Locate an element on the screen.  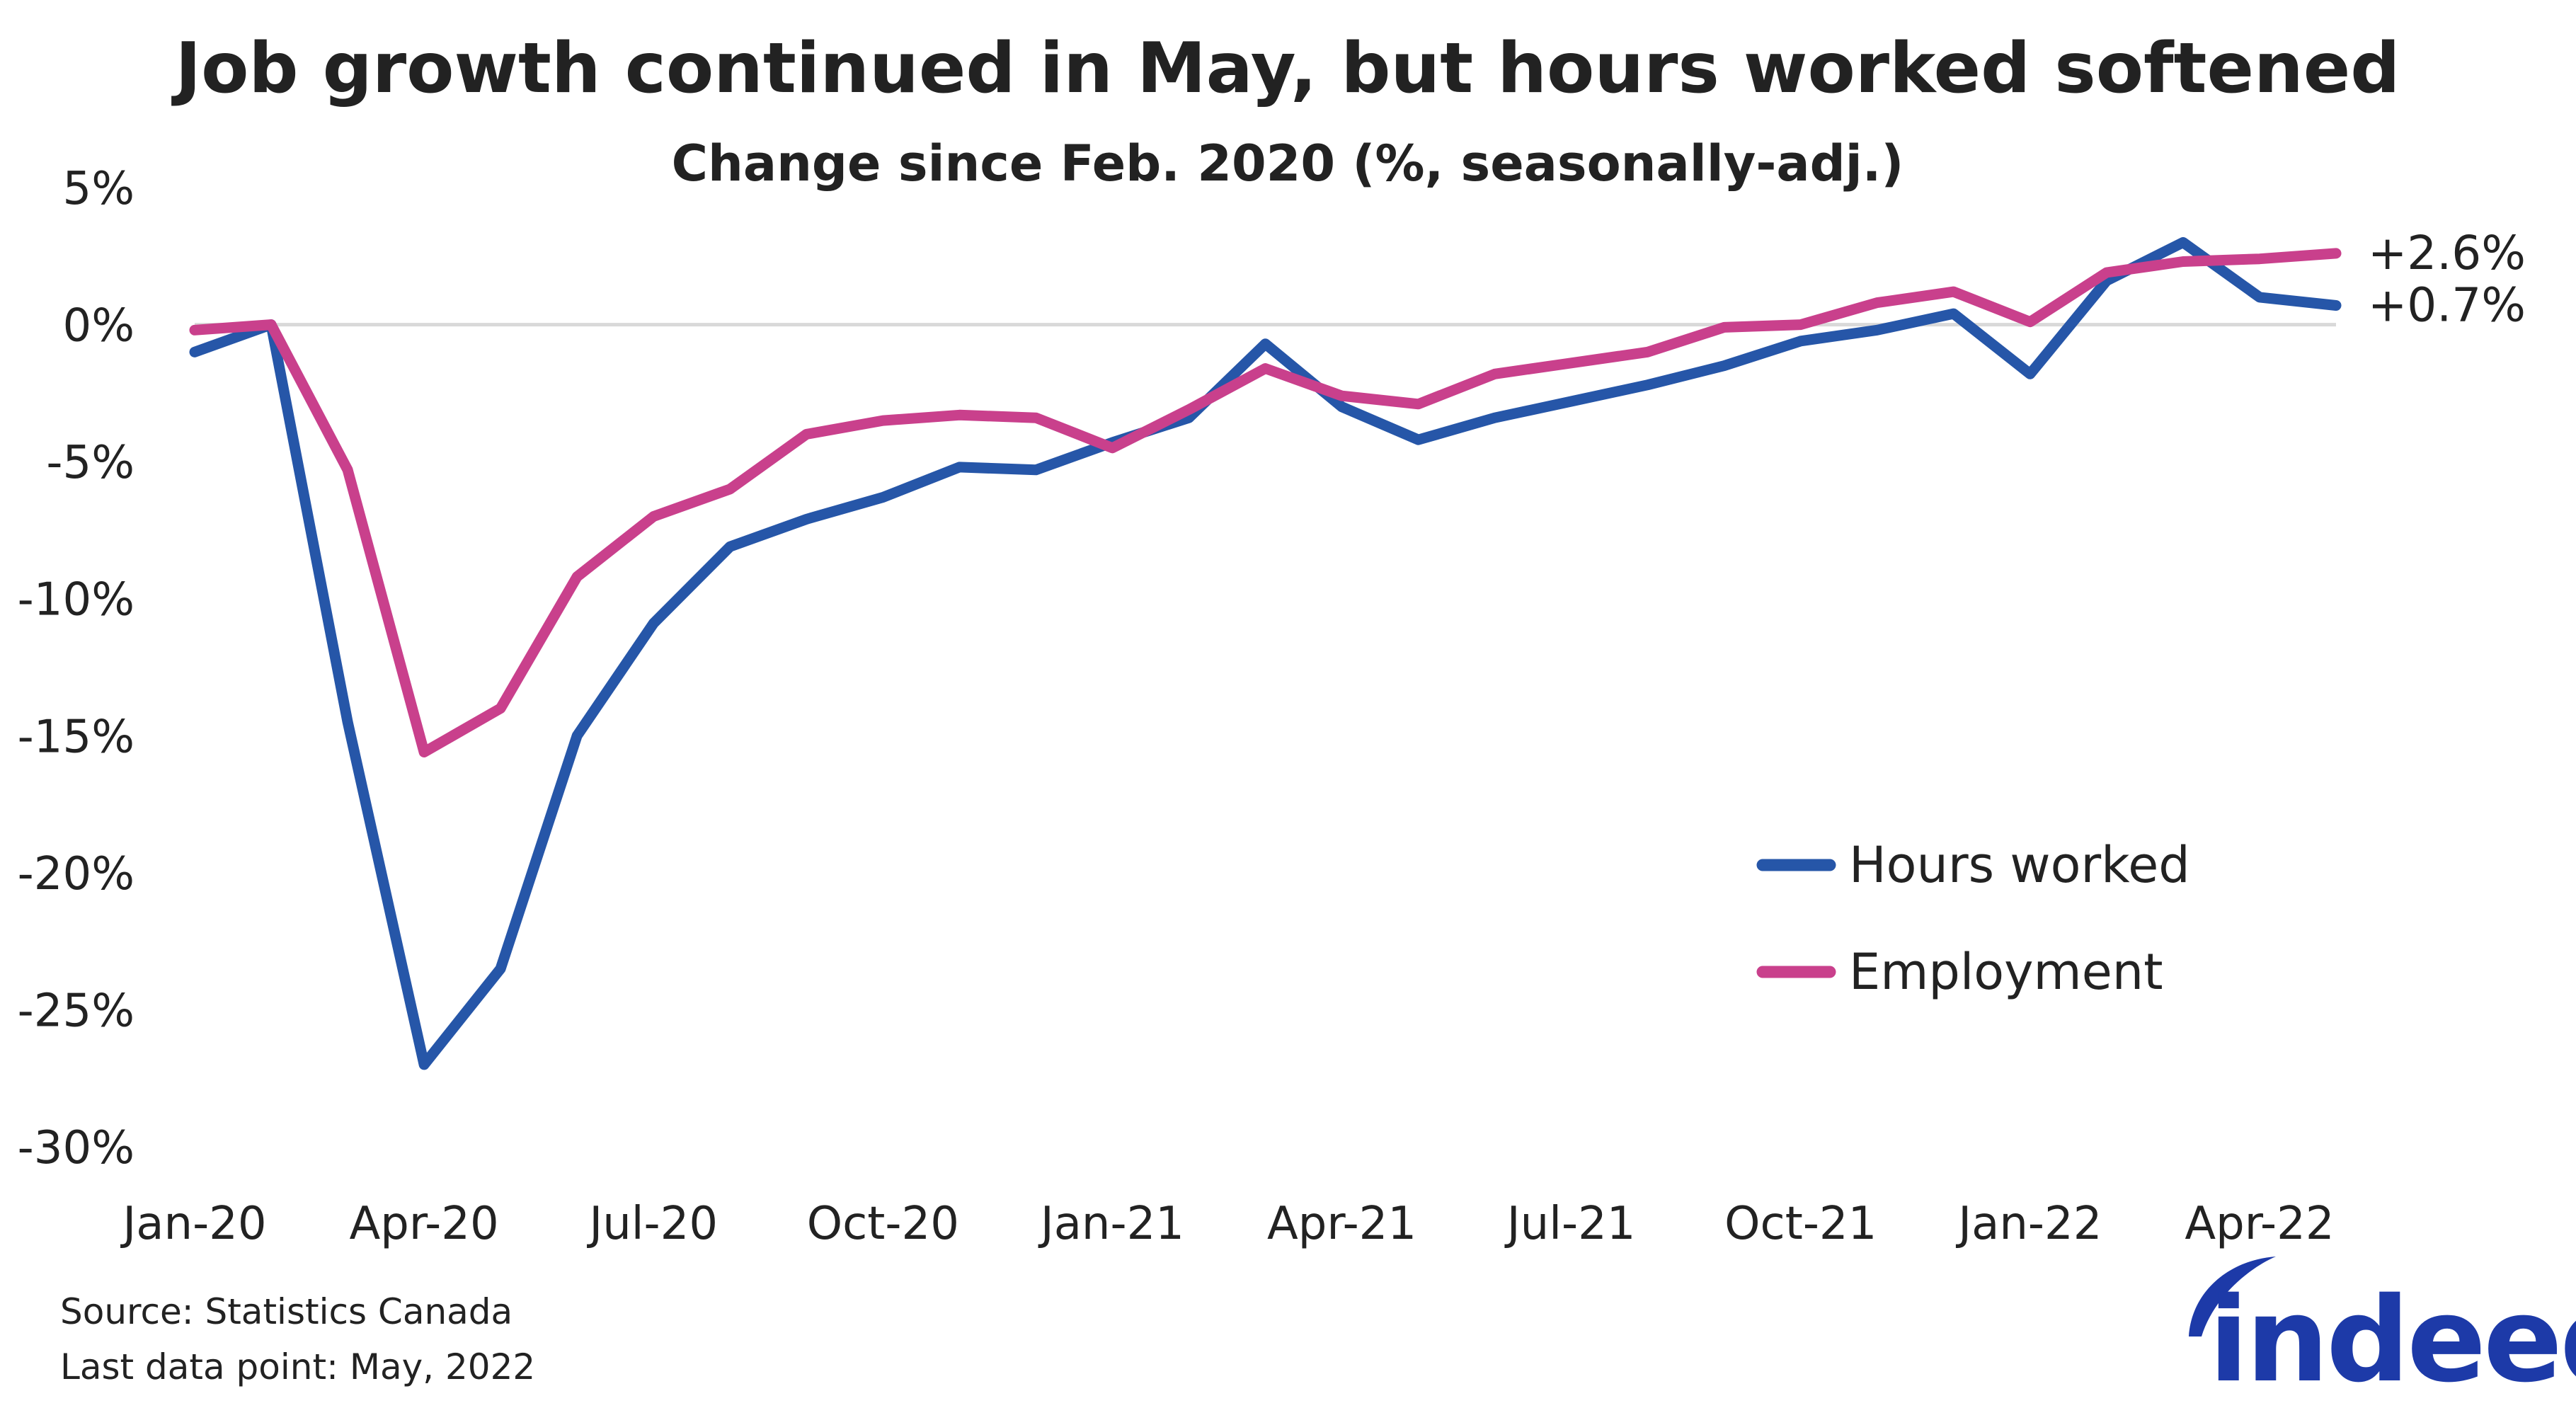
legend-label: Hours worked is located at coordinates (2019, 865).